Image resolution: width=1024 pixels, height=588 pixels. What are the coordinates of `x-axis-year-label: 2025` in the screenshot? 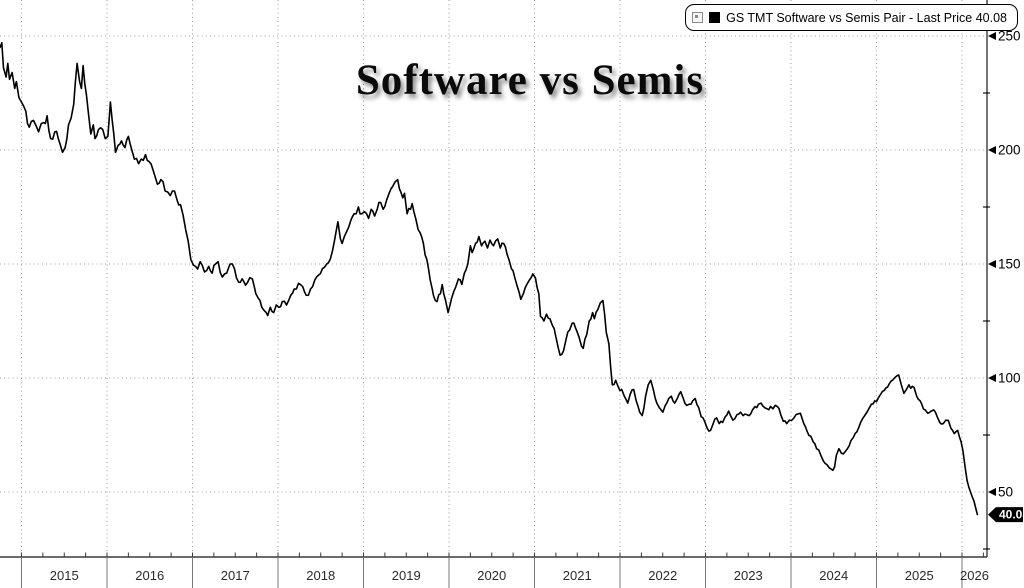 It's located at (919, 575).